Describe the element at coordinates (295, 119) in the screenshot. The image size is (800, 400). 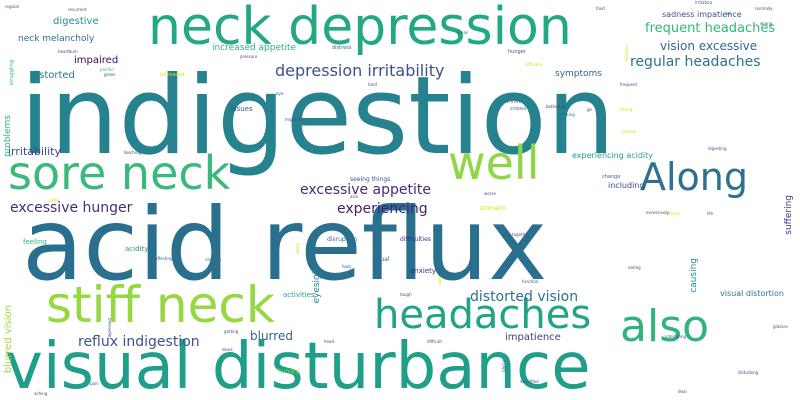
I see `cloud-word: migraines` at that location.